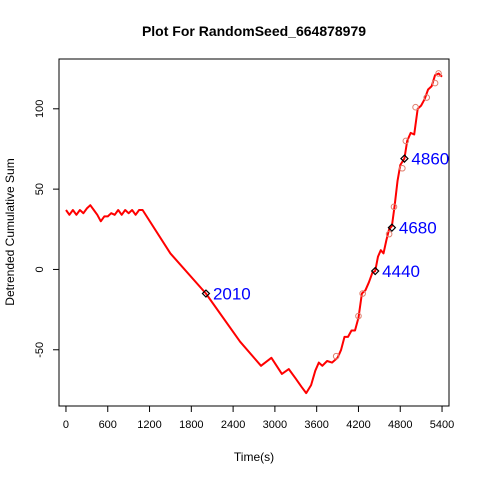 The width and height of the screenshot is (480, 480). I want to click on x-tick-label: 3000, so click(275, 425).